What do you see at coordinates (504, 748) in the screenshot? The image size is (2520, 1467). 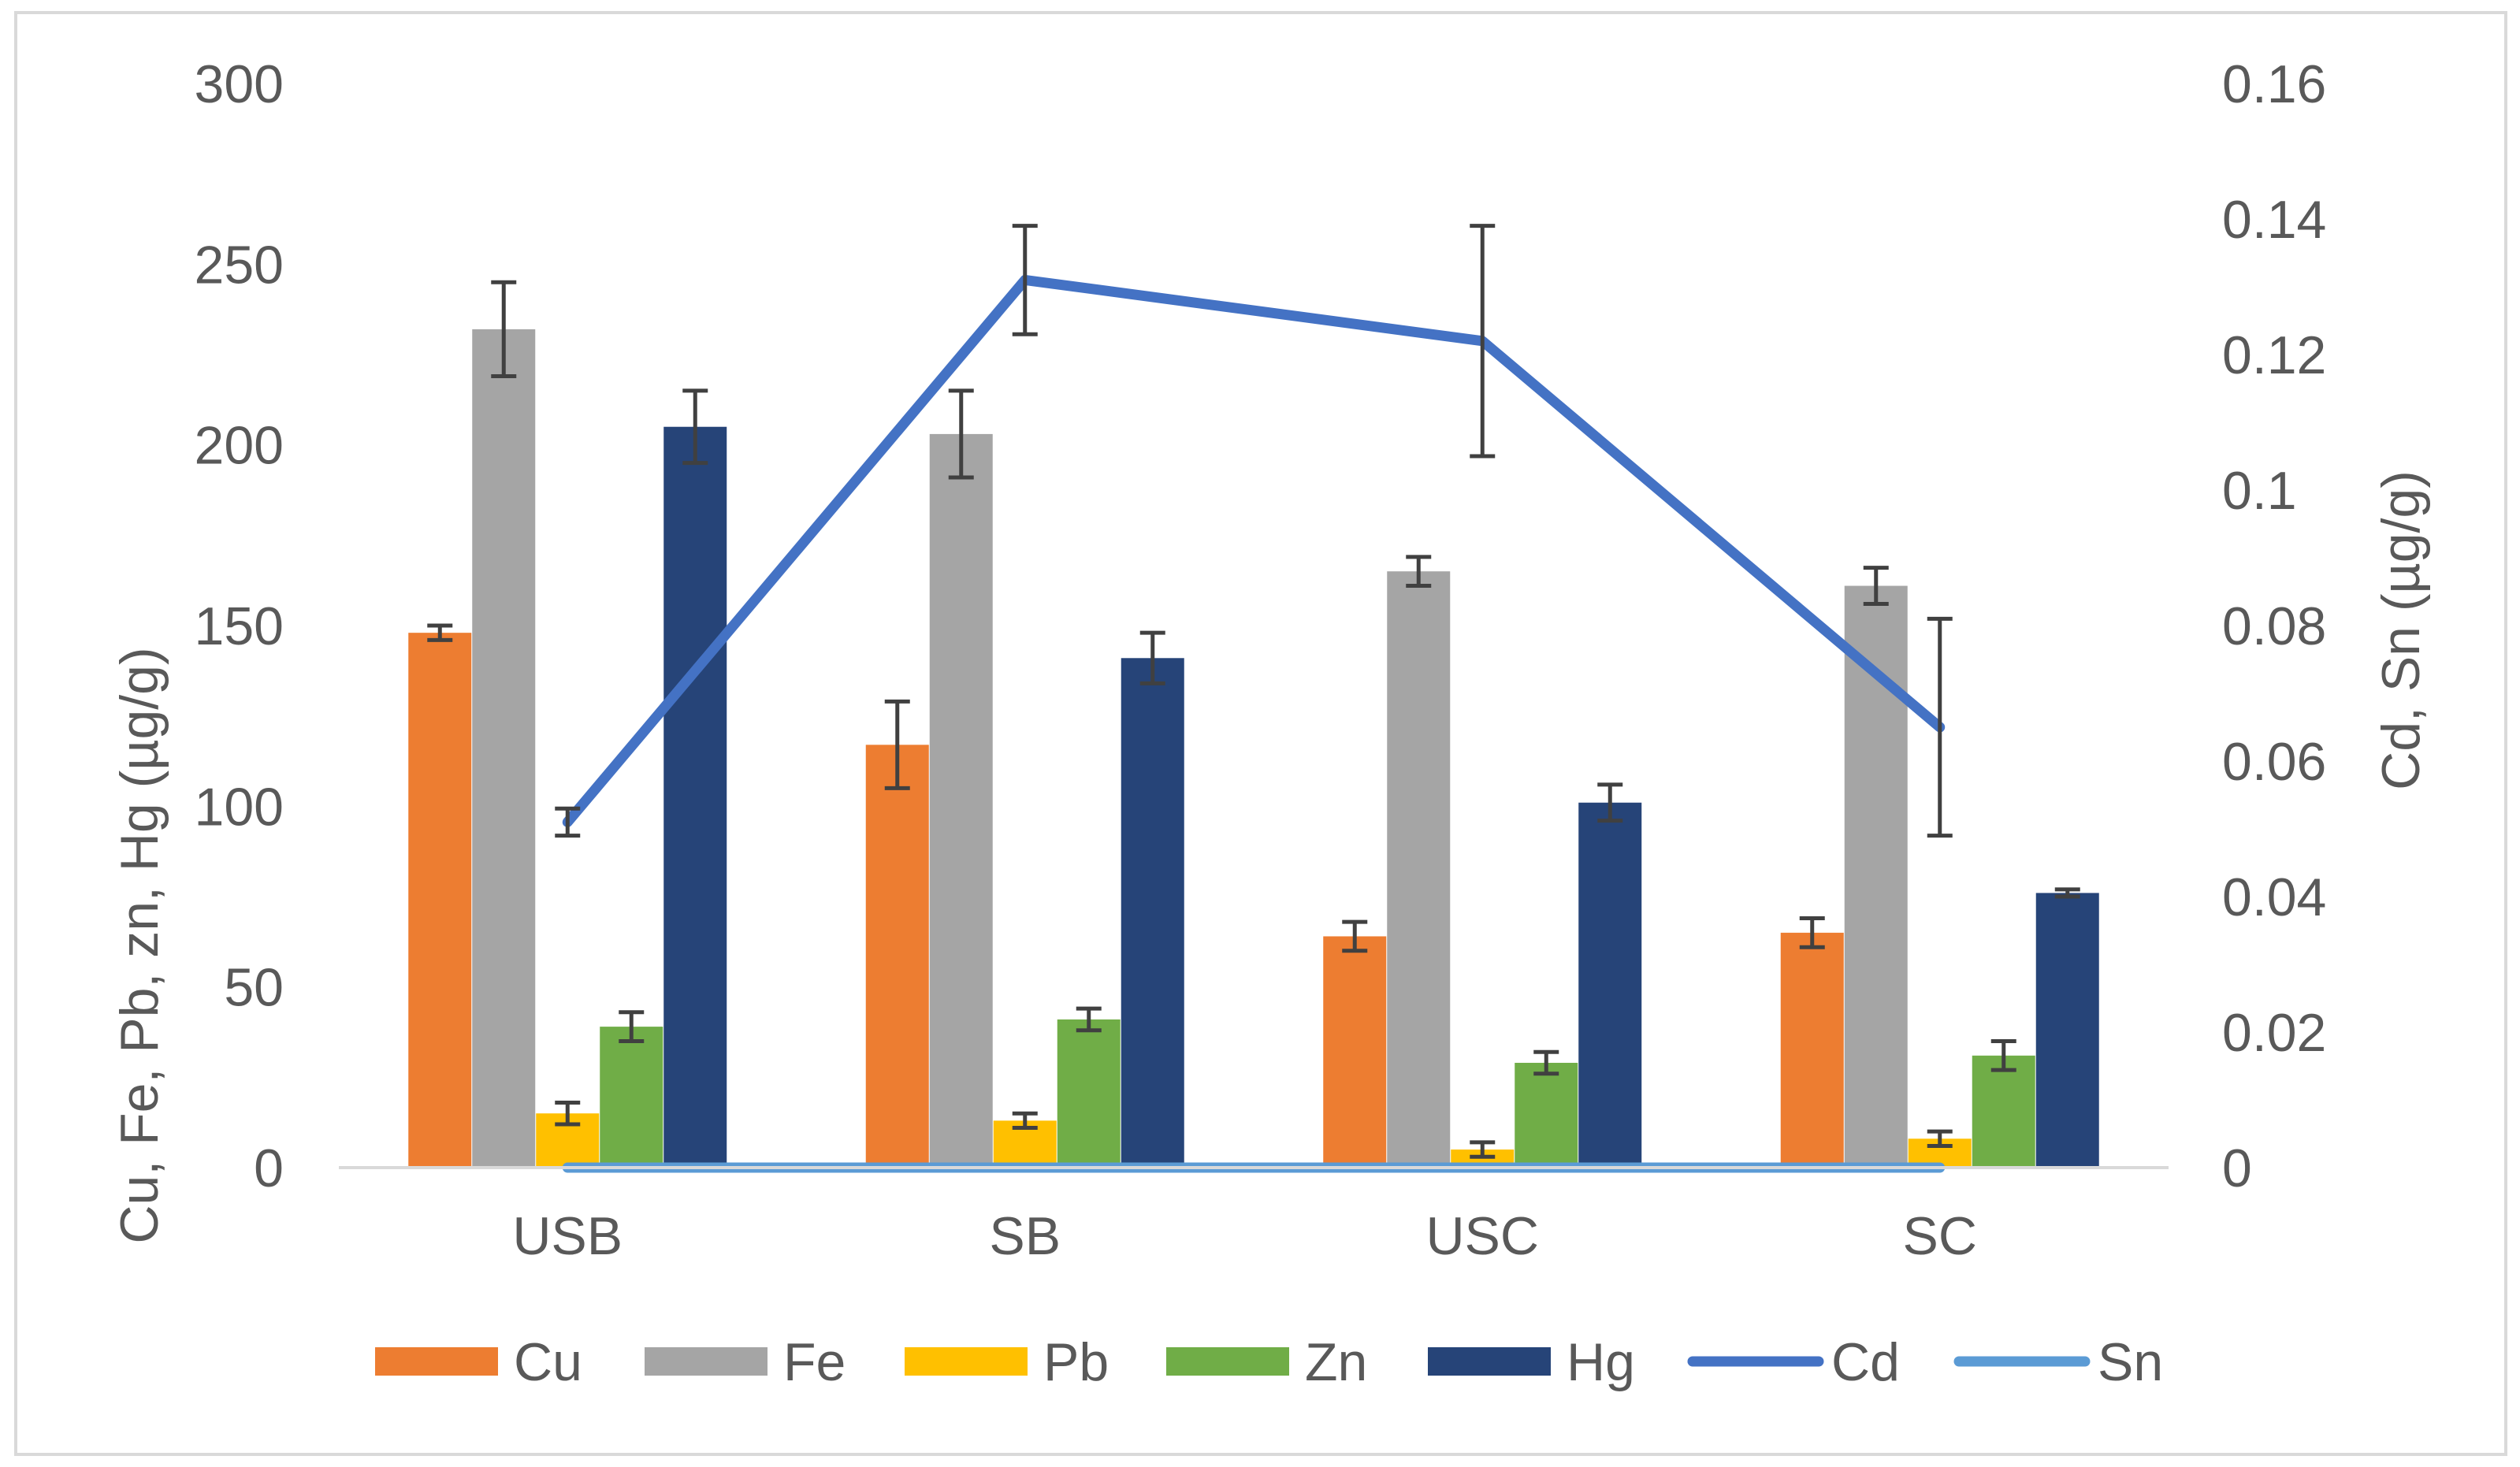 I see `bar-fe-usb` at bounding box center [504, 748].